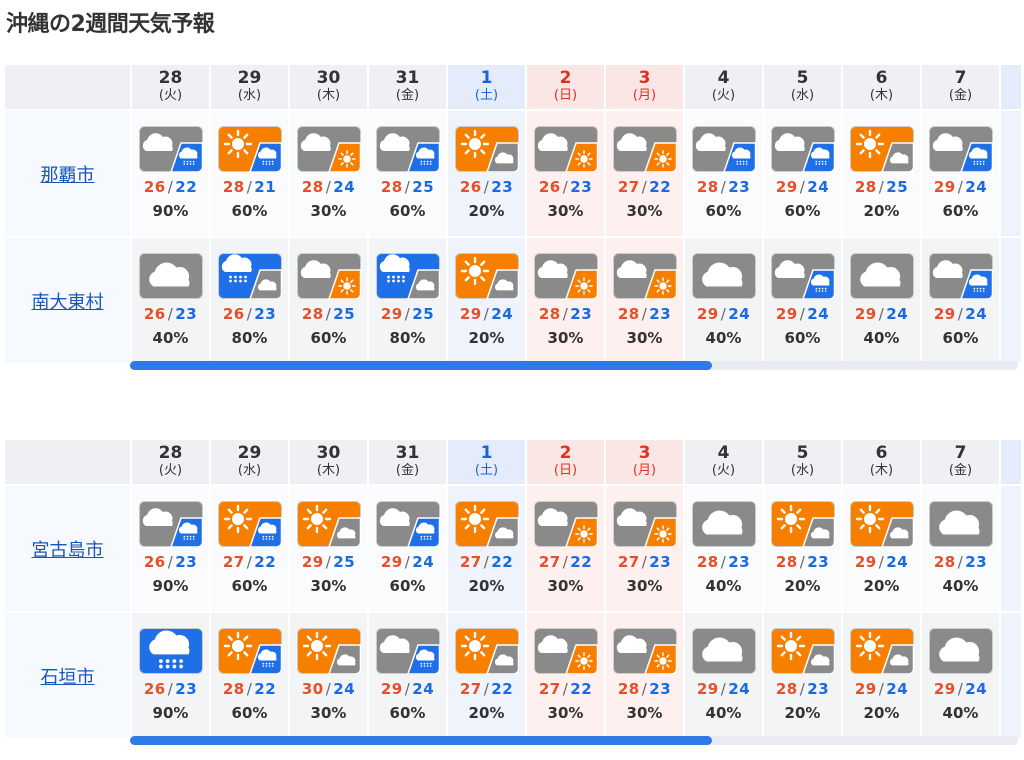 This screenshot has width=1024, height=760. What do you see at coordinates (407, 338) in the screenshot?
I see `precip-probability: 80%` at bounding box center [407, 338].